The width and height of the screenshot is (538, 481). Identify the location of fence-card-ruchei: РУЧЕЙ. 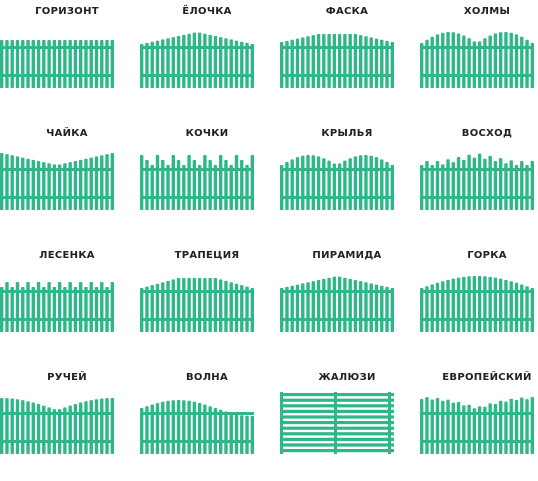
(67, 423).